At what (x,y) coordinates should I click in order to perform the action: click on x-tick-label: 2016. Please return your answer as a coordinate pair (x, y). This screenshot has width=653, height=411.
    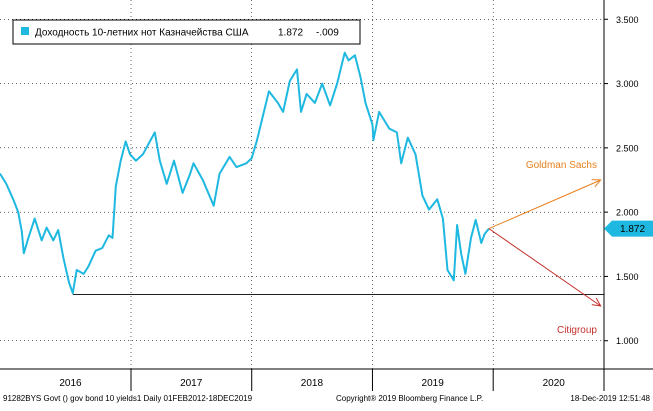
    Looking at the image, I should click on (70, 383).